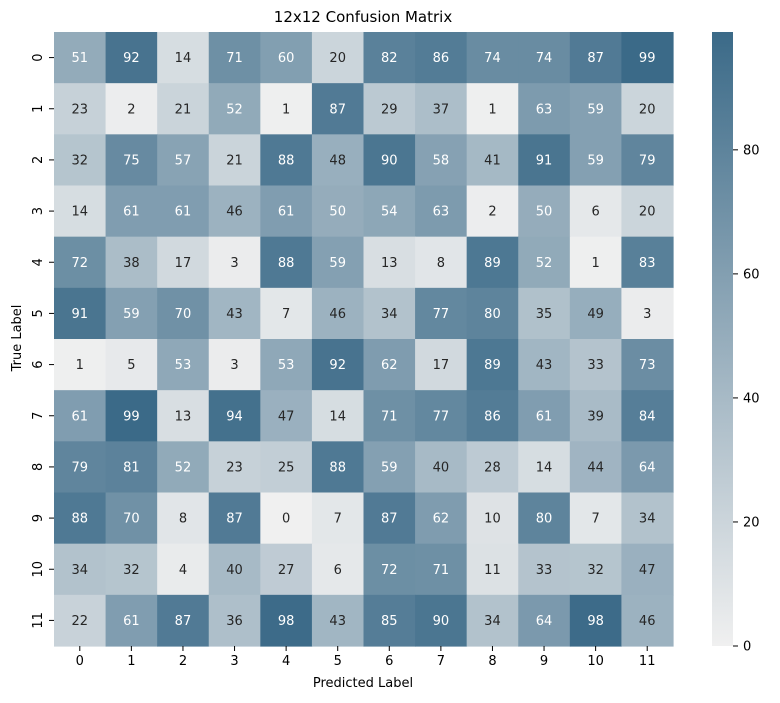 The width and height of the screenshot is (780, 703). I want to click on colorbar-ticks: 0 20 40 60 80, so click(746, 399).